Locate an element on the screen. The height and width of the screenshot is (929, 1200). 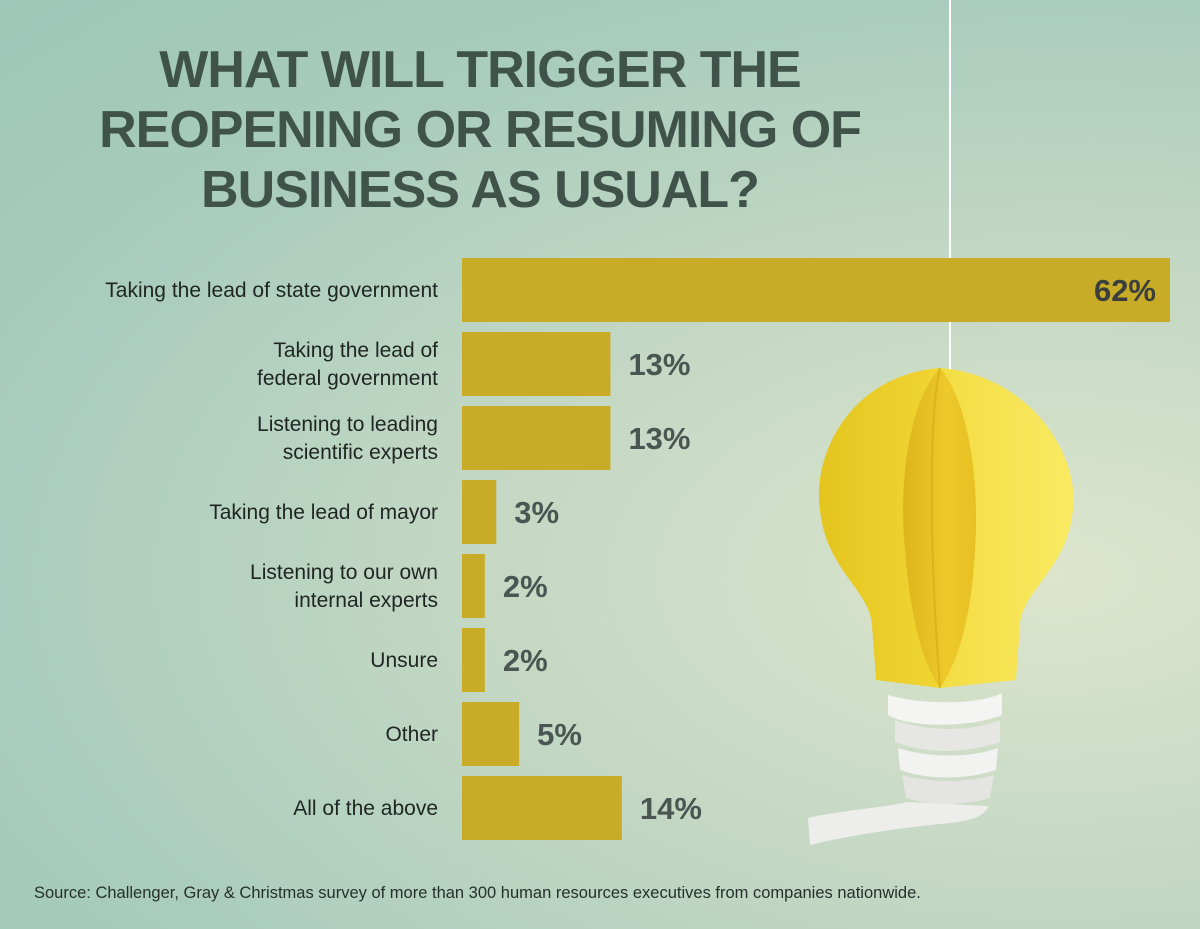
data-label-1: 62% is located at coordinates (1125, 290).